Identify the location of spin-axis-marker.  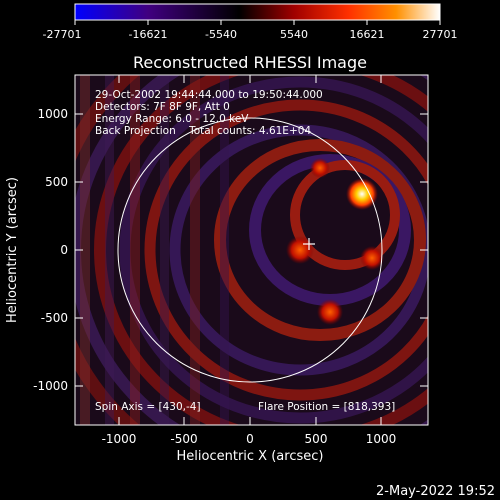
(309, 244).